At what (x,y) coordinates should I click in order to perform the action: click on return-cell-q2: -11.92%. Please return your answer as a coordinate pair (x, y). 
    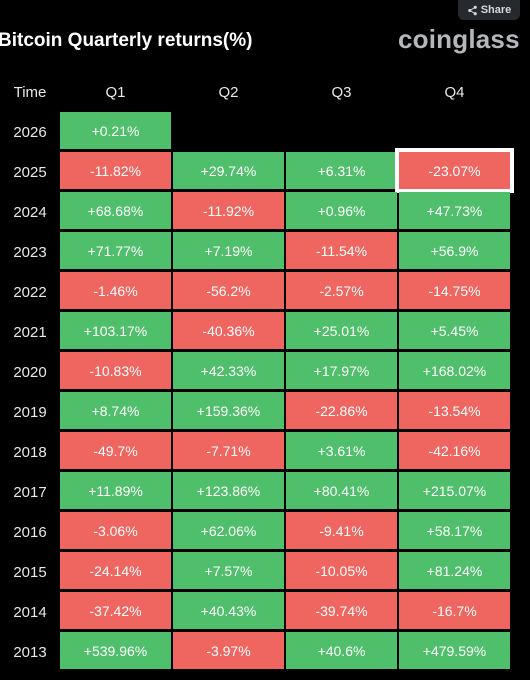
    Looking at the image, I should click on (228, 210).